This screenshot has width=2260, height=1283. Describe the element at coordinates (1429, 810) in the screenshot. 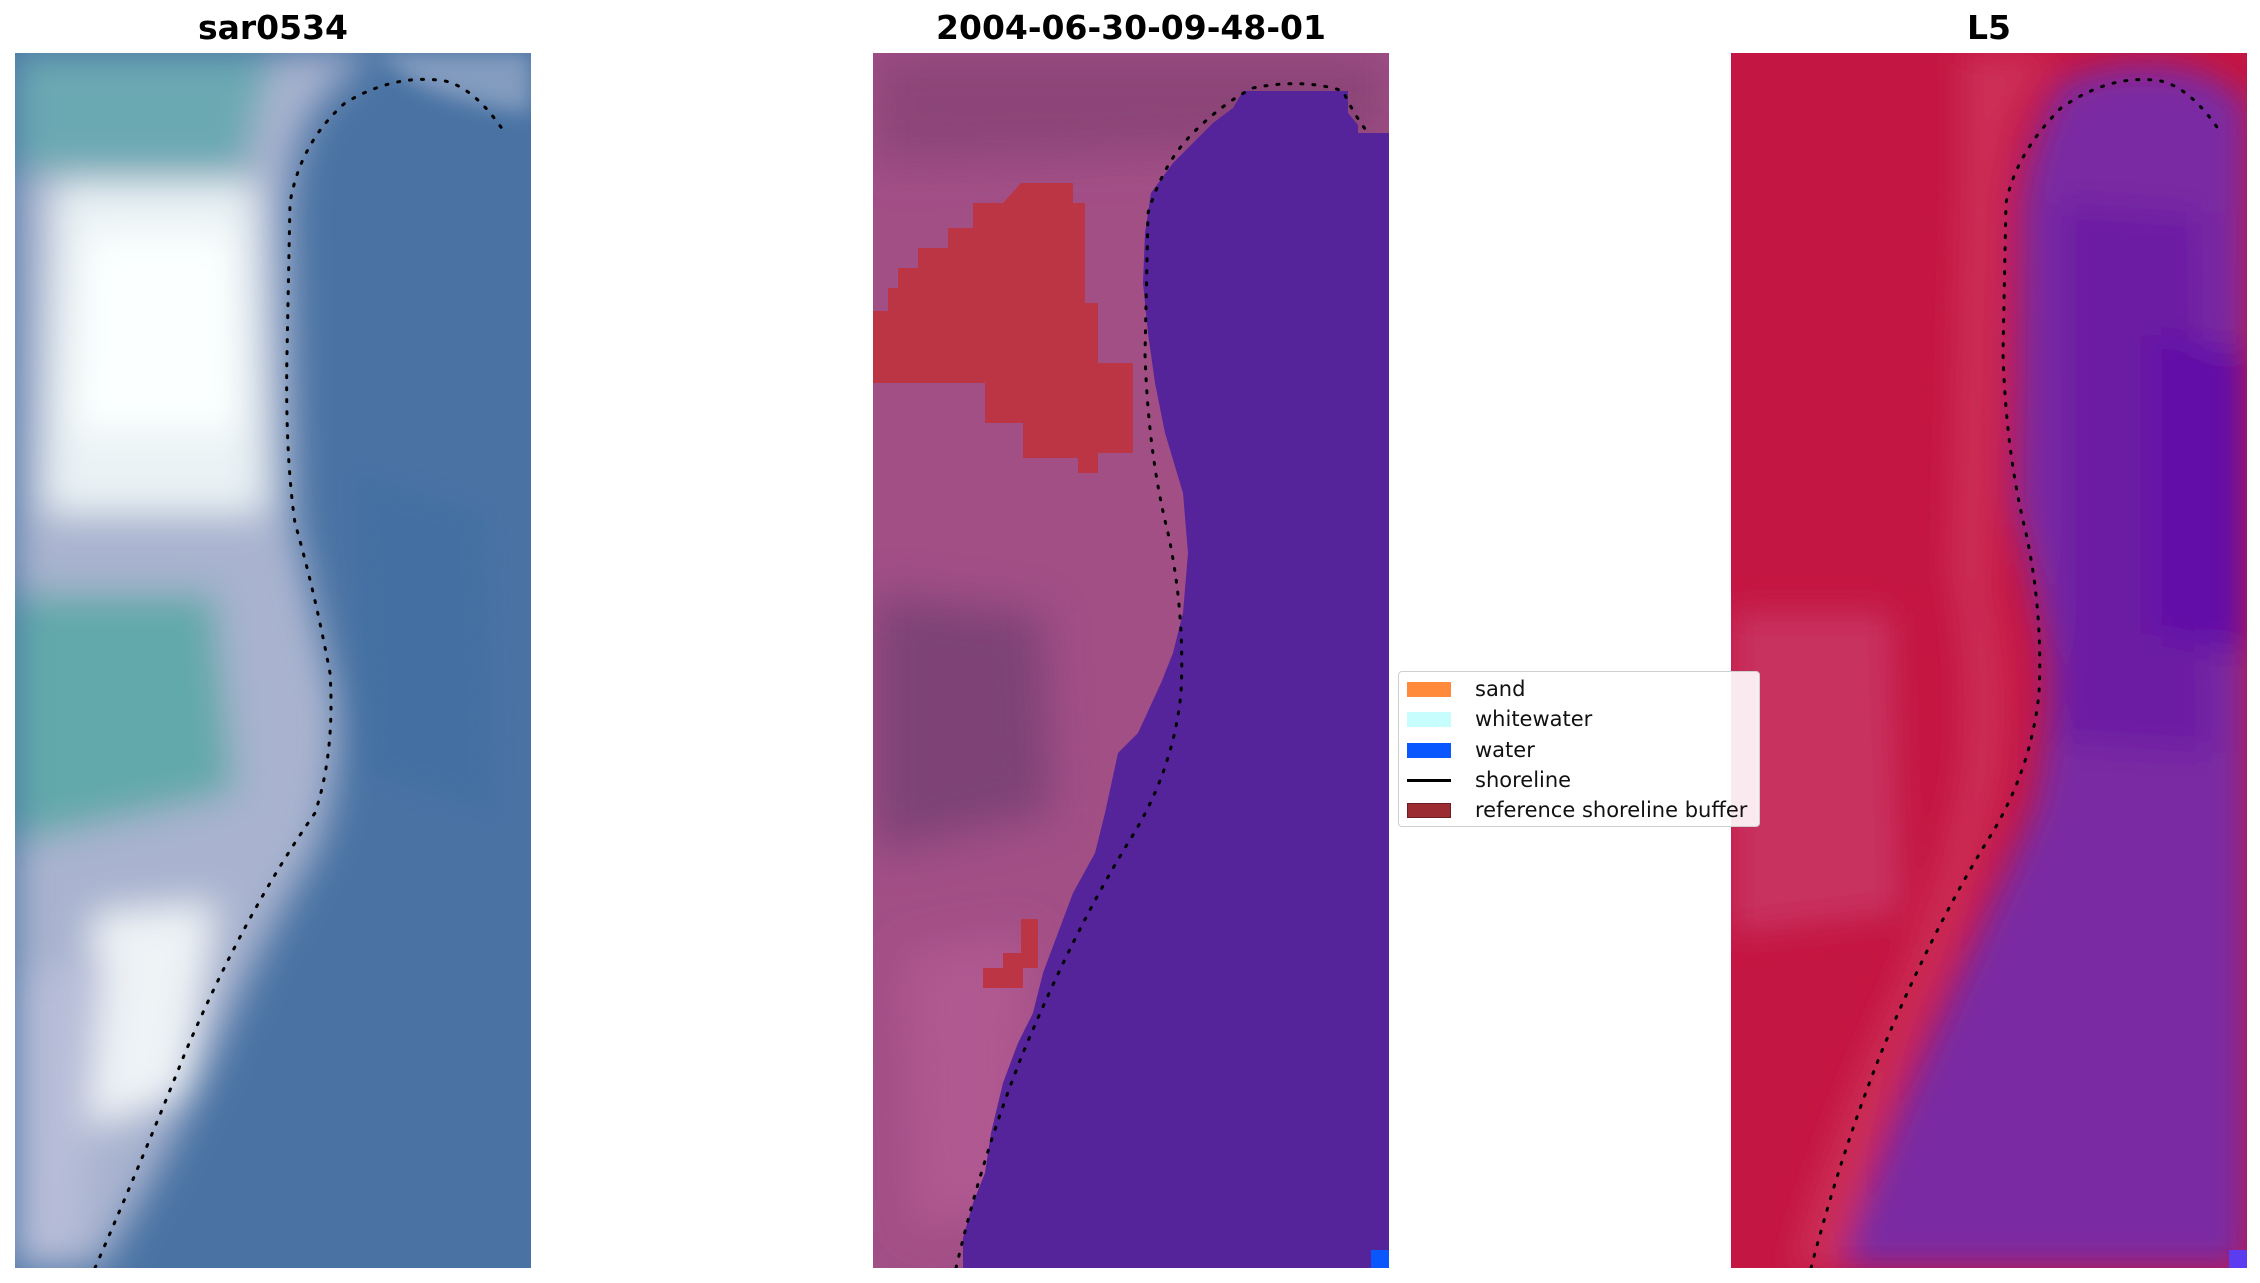

I see `buffer-swatch` at that location.